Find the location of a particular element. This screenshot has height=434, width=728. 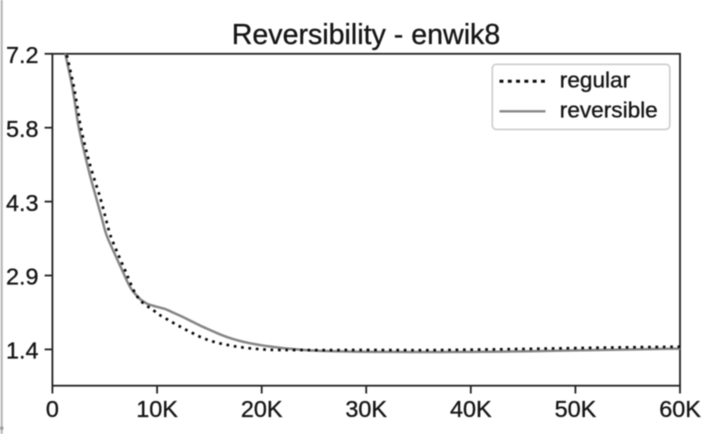

svg-text: 40K is located at coordinates (471, 409).